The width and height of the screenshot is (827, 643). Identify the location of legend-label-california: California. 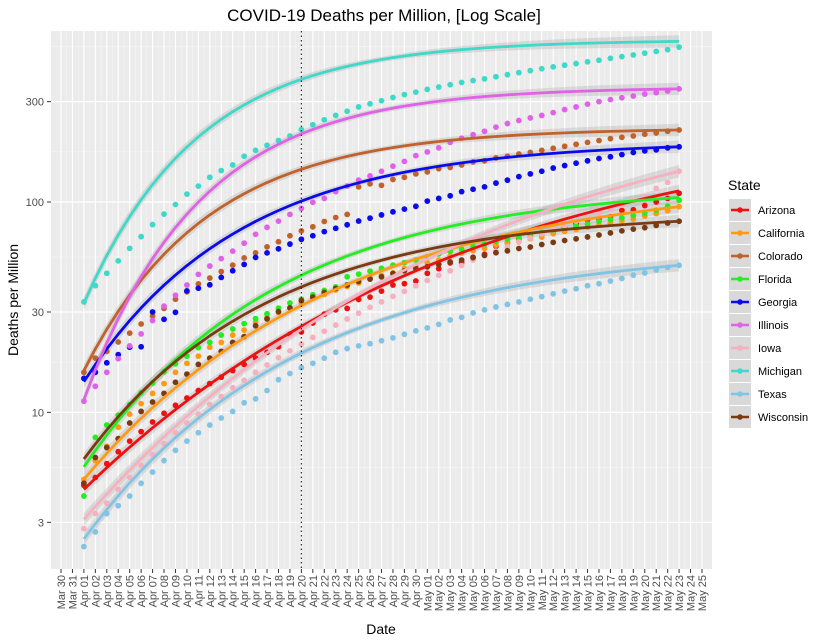
(781, 234).